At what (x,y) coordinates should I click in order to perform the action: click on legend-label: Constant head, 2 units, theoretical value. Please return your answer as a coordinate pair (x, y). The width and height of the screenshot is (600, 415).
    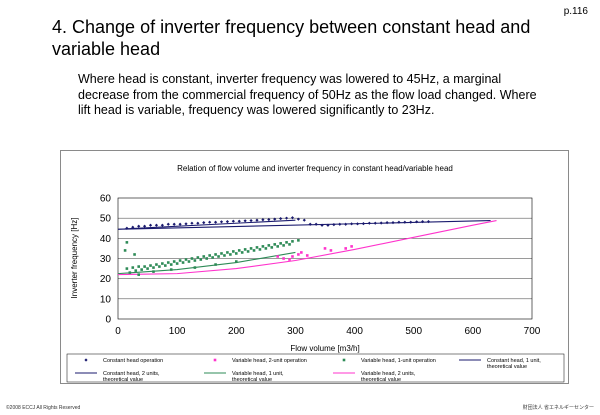
    Looking at the image, I should click on (131, 377).